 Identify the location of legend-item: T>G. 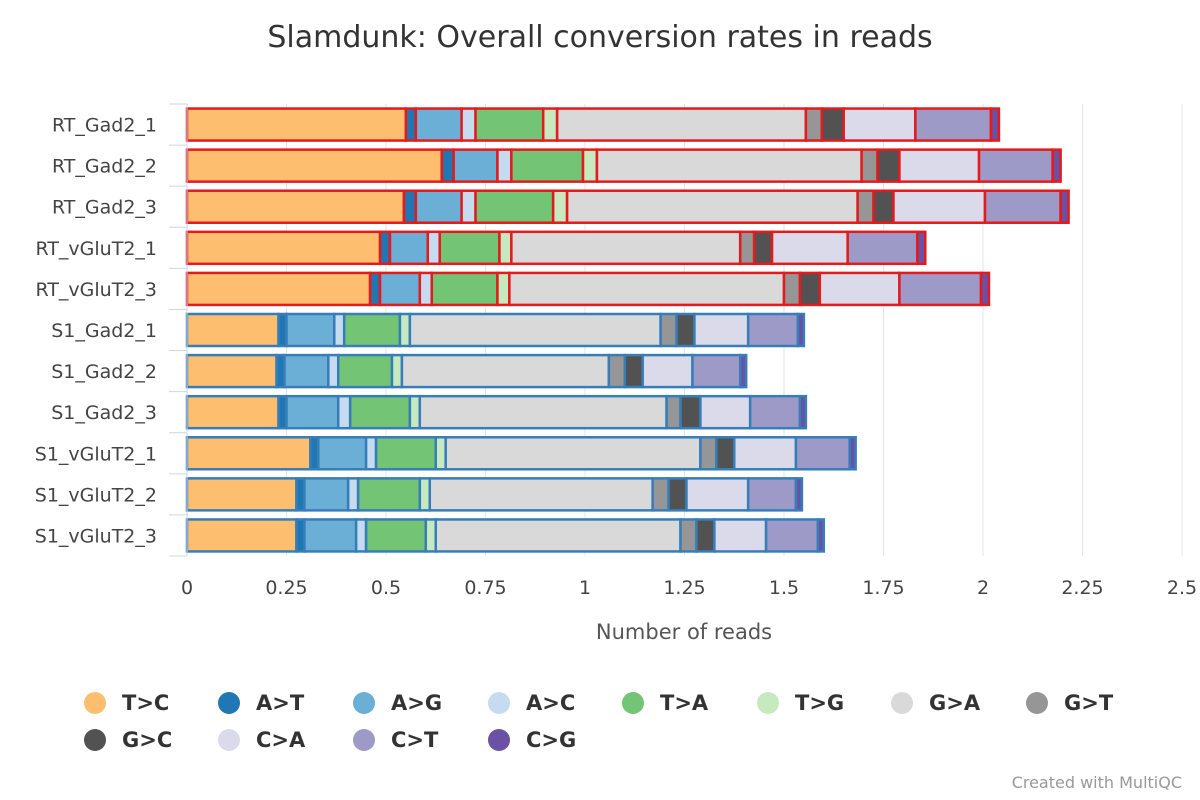
(800, 703).